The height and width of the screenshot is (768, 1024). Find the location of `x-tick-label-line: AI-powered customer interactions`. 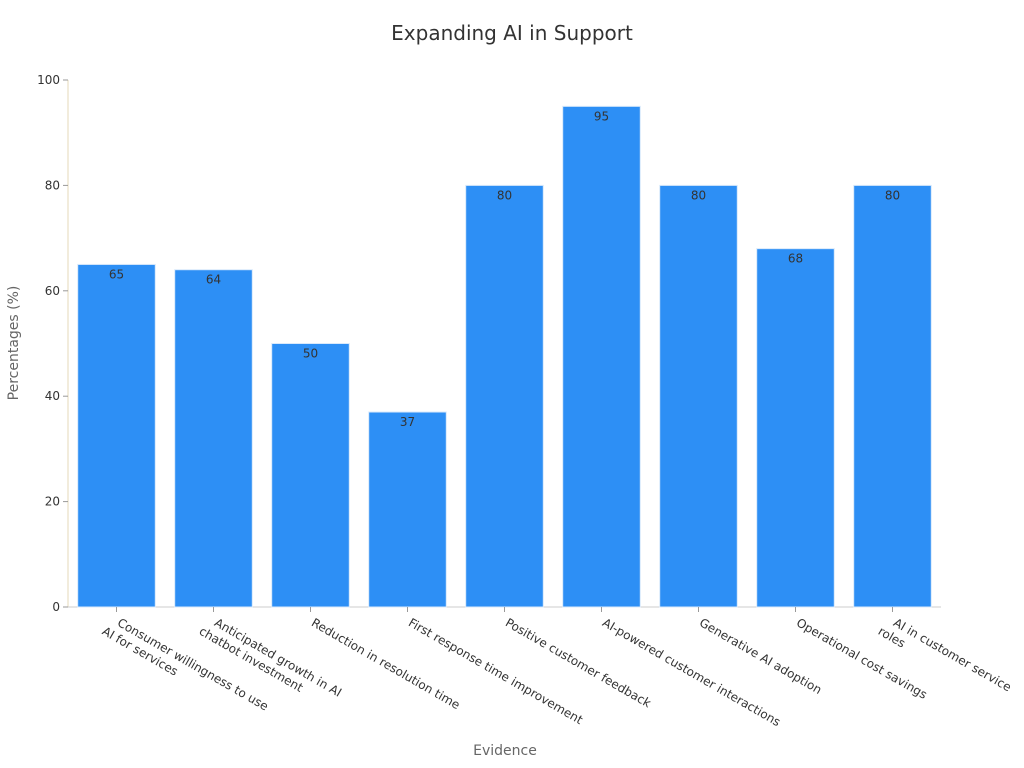

x-tick-label-line: AI-powered customer interactions is located at coordinates (691, 672).